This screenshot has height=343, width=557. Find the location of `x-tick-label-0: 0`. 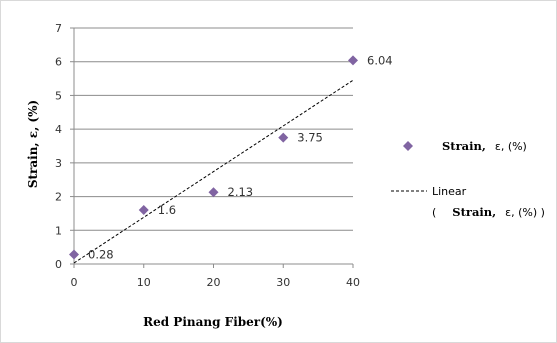

x-tick-label-0: 0 is located at coordinates (74, 282).